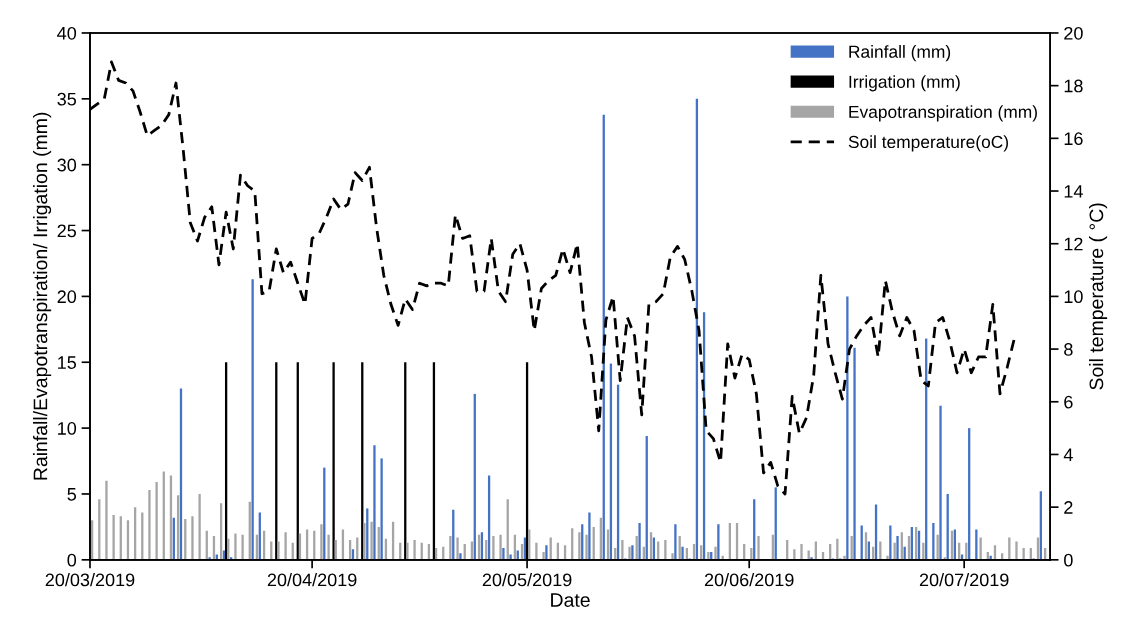  Describe the element at coordinates (67, 362) in the screenshot. I see `y-tick-label: 15` at that location.